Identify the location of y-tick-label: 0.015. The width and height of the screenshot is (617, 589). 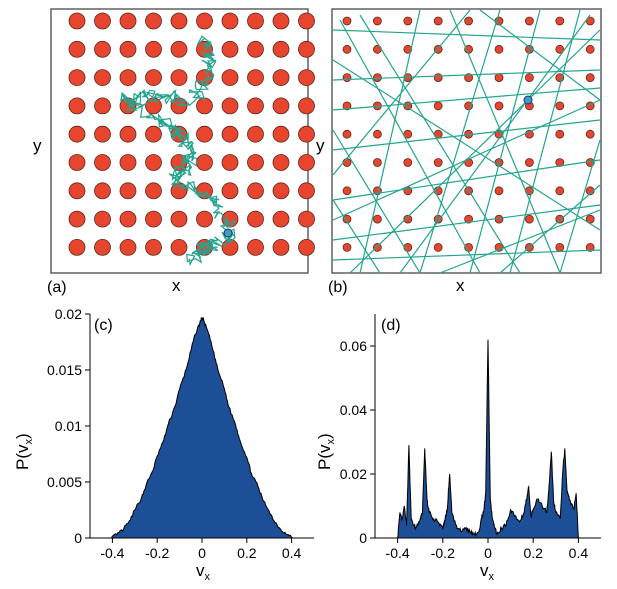
(64, 370).